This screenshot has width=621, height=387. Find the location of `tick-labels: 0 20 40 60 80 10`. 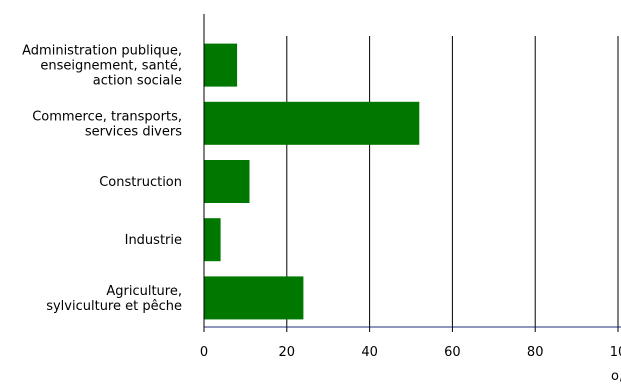

tick-labels: 0 20 40 60 80 10 is located at coordinates (410, 352).